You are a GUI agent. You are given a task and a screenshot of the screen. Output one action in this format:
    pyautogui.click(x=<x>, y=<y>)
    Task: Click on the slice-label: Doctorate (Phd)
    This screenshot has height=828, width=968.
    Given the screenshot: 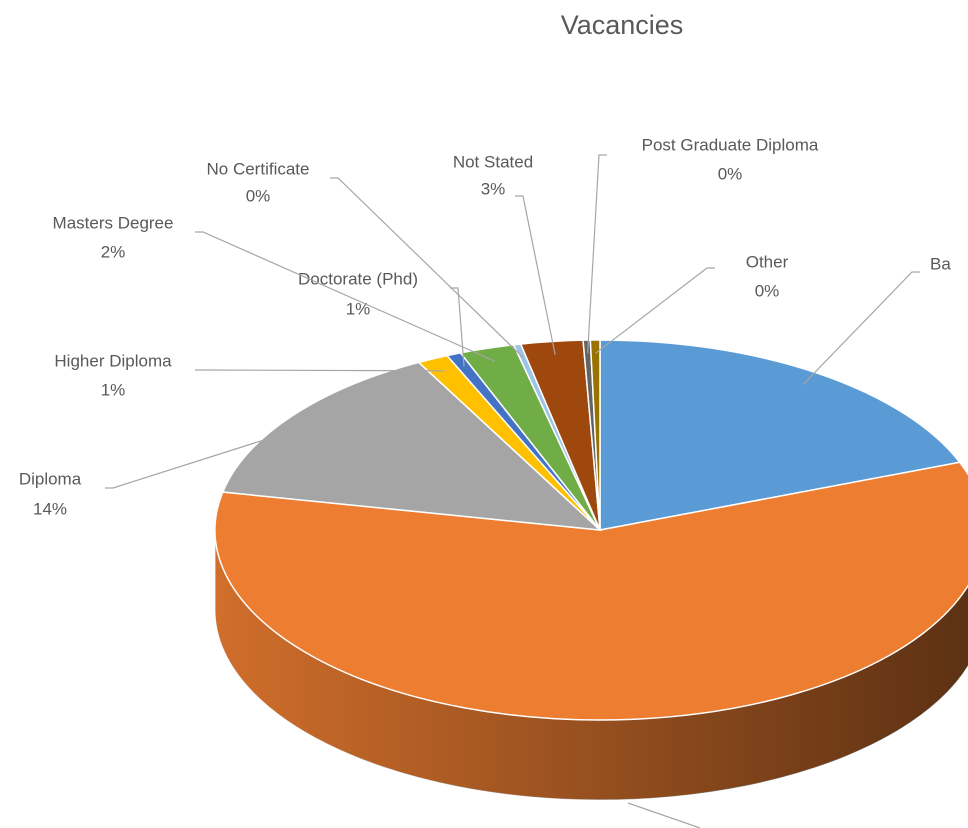 What is the action you would take?
    pyautogui.click(x=358, y=278)
    